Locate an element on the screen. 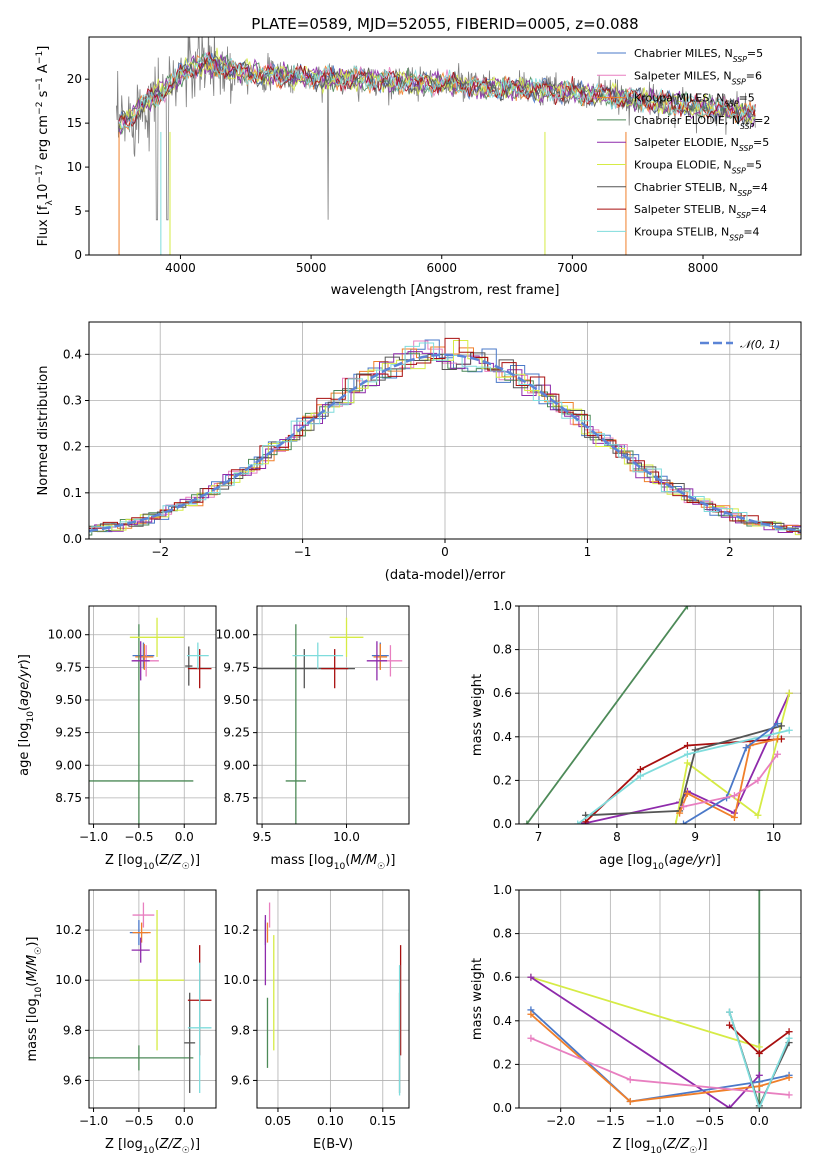  y-axis-label: mass [log10(M/M☉)] is located at coordinates (34, 999).